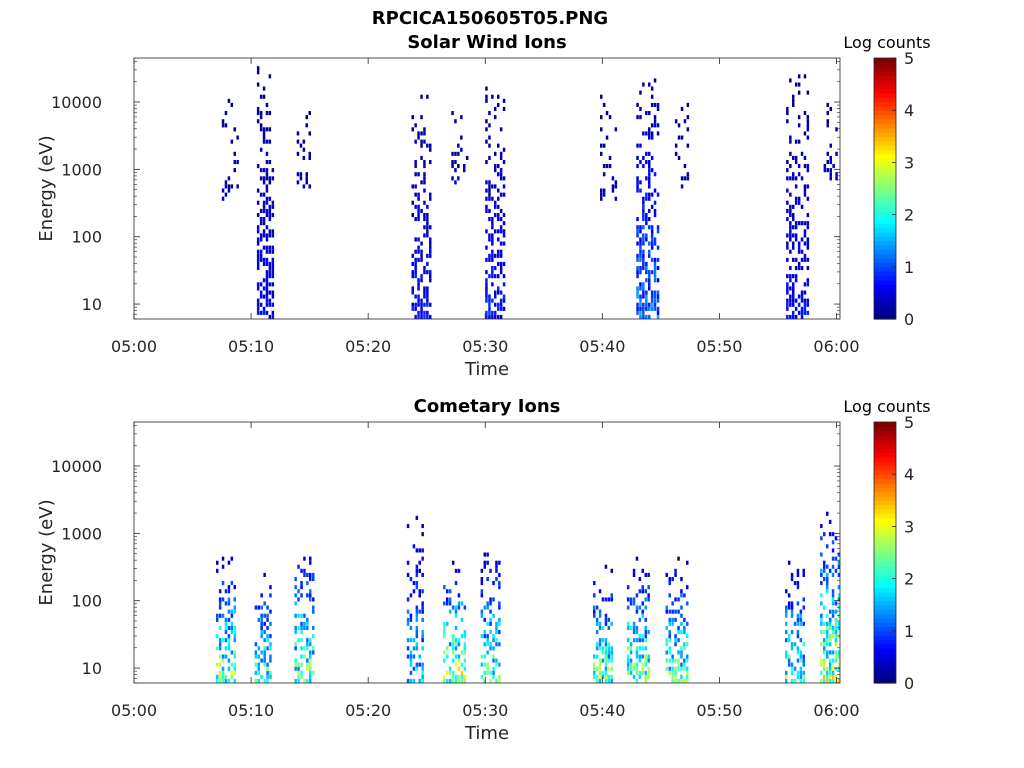 This screenshot has width=1024, height=768. I want to click on colorbar-tick-label: 0, so click(909, 319).